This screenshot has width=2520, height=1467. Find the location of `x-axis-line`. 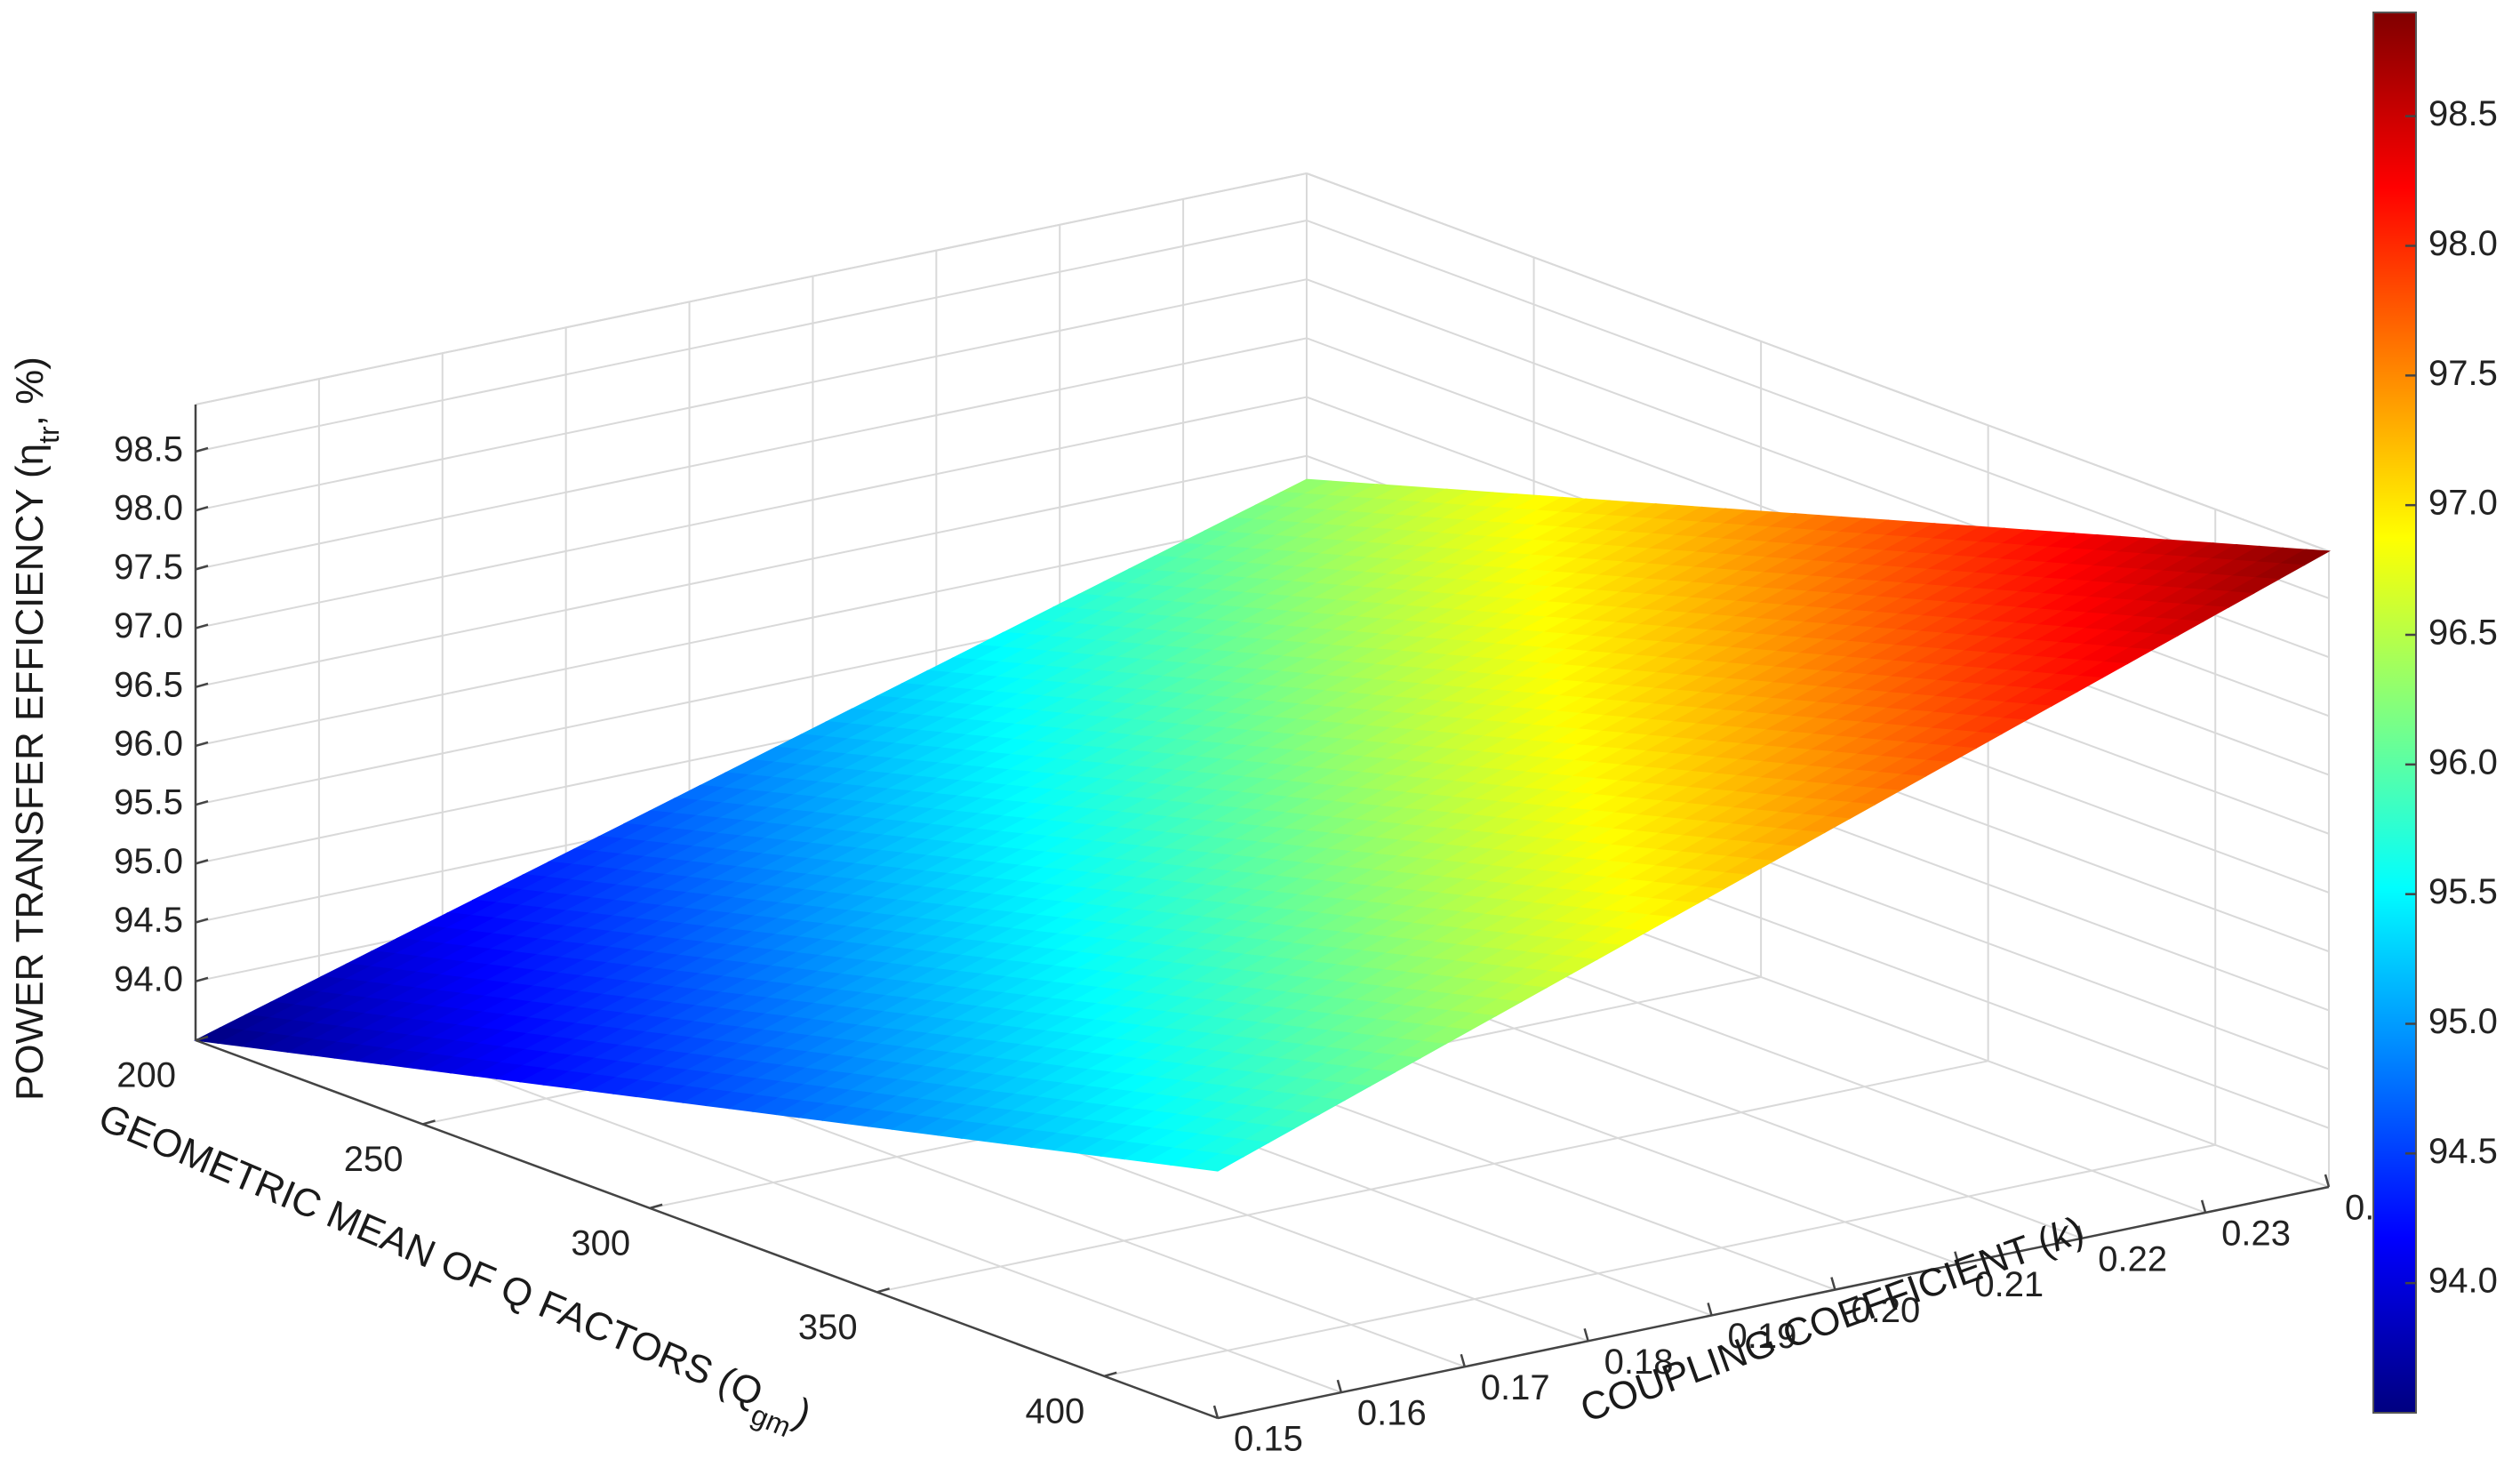

x-axis-line is located at coordinates (707, 1229).